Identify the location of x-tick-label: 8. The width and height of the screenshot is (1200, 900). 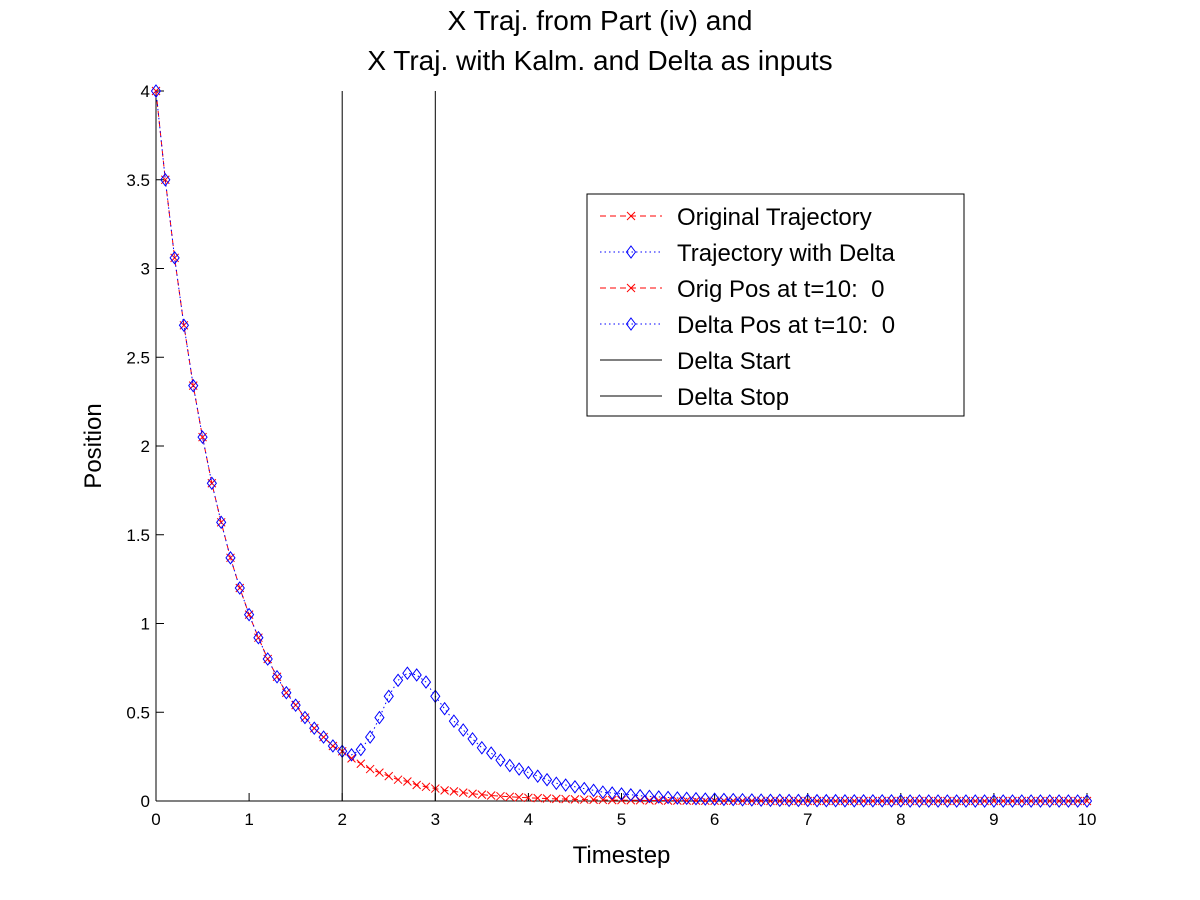
(900, 819).